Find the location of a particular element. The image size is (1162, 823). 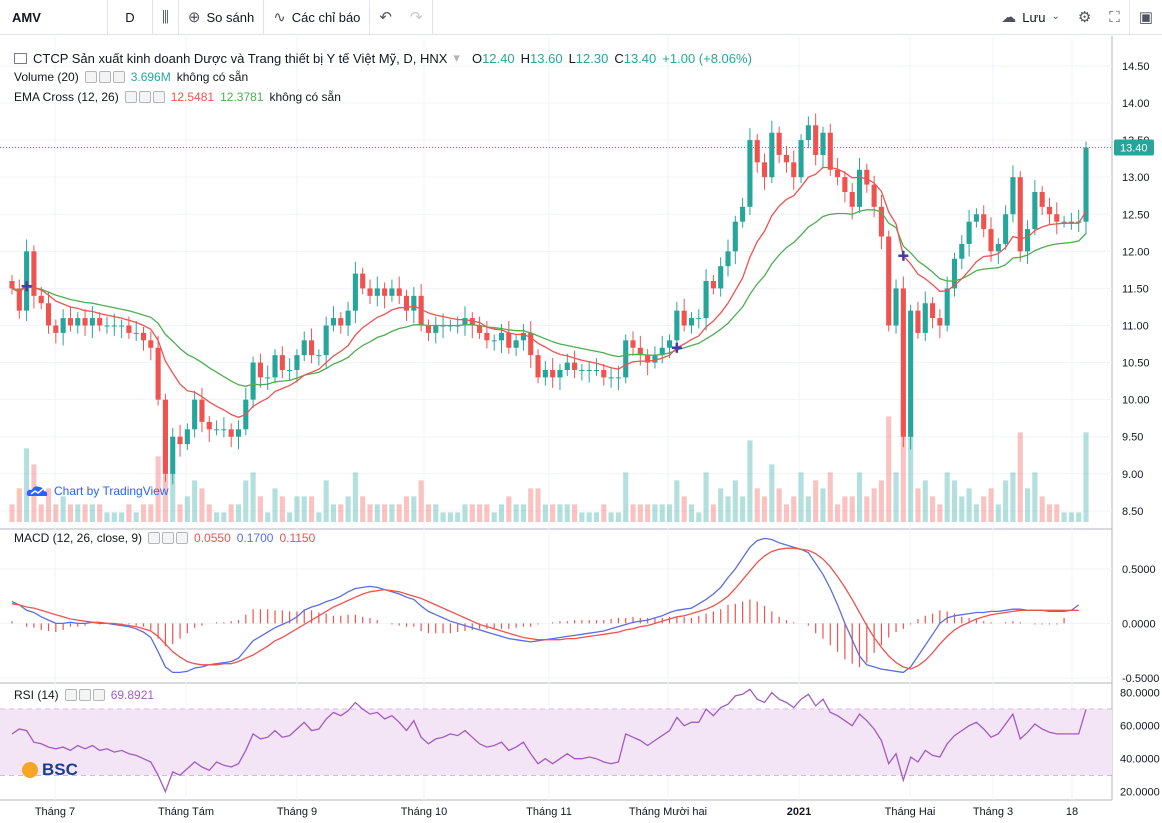

rsi-legend: RSI (14) 69.8921 is located at coordinates (84, 695).